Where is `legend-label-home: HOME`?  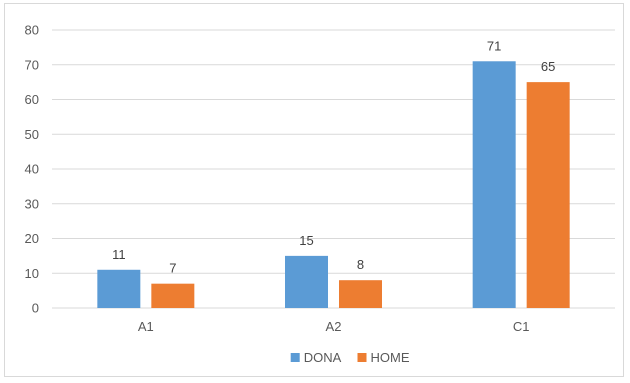
legend-label-home: HOME is located at coordinates (390, 357).